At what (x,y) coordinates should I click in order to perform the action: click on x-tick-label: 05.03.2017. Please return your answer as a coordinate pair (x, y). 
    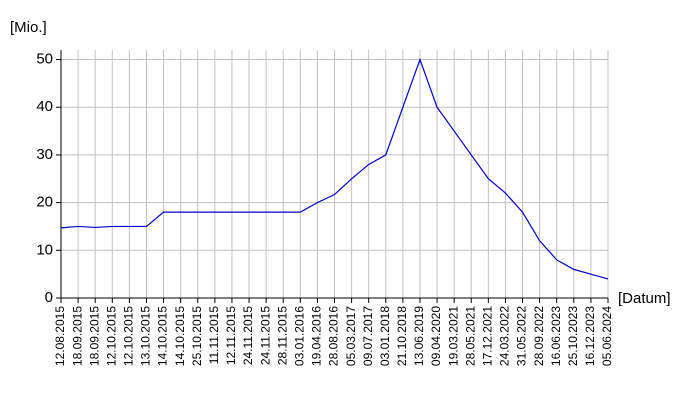
    Looking at the image, I should click on (351, 336).